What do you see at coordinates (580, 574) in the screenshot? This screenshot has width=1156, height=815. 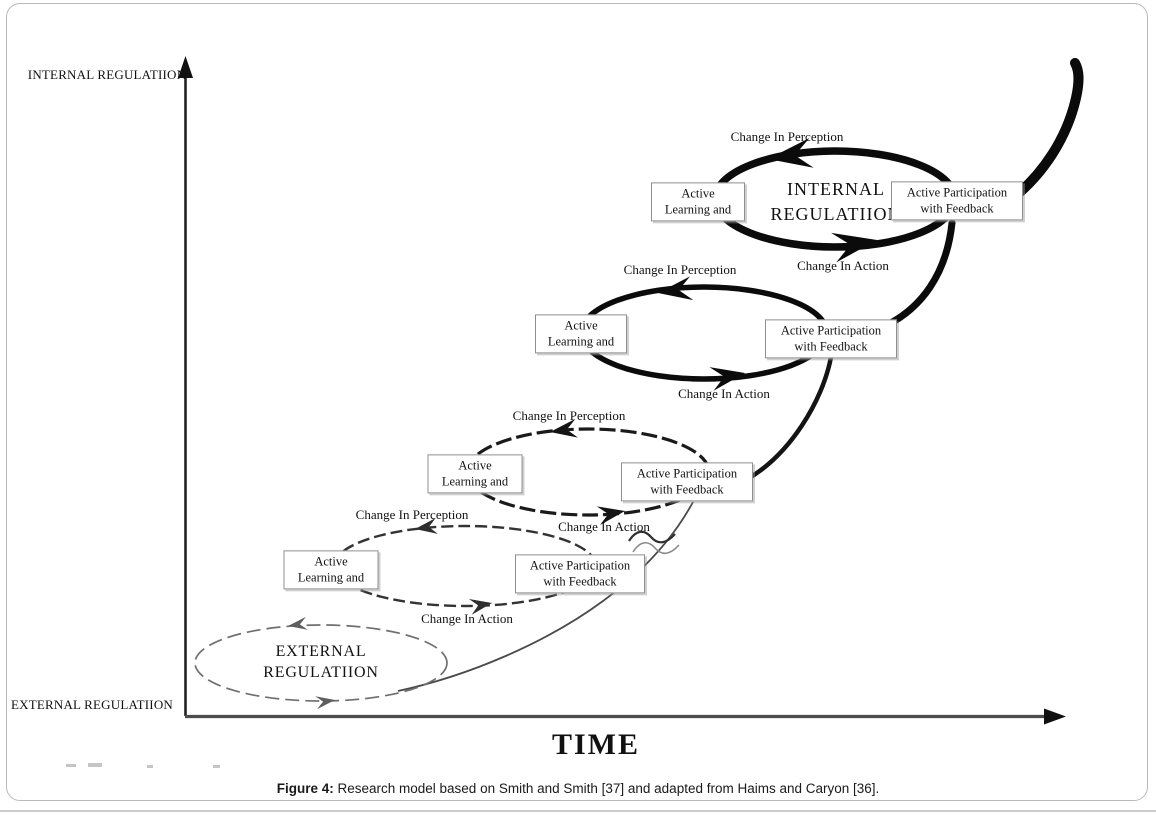 I see `loop-4-right-box: Active Participation with Feedback` at bounding box center [580, 574].